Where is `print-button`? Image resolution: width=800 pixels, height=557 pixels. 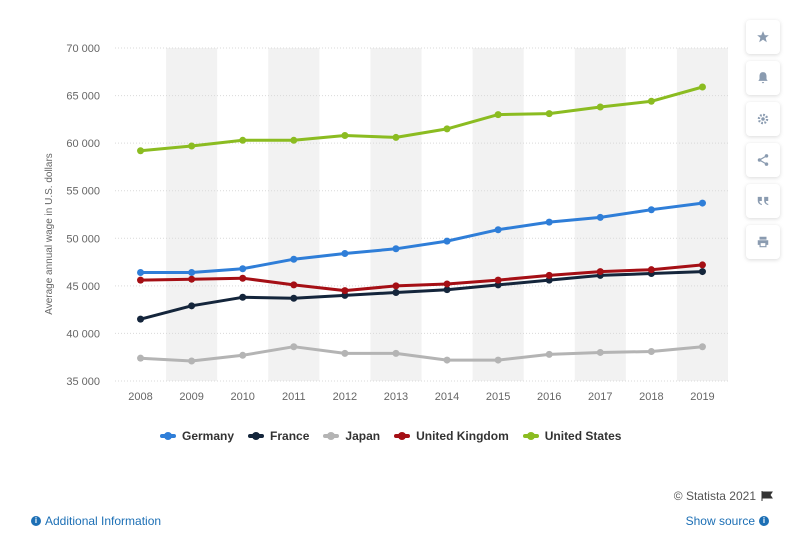 print-button is located at coordinates (763, 242).